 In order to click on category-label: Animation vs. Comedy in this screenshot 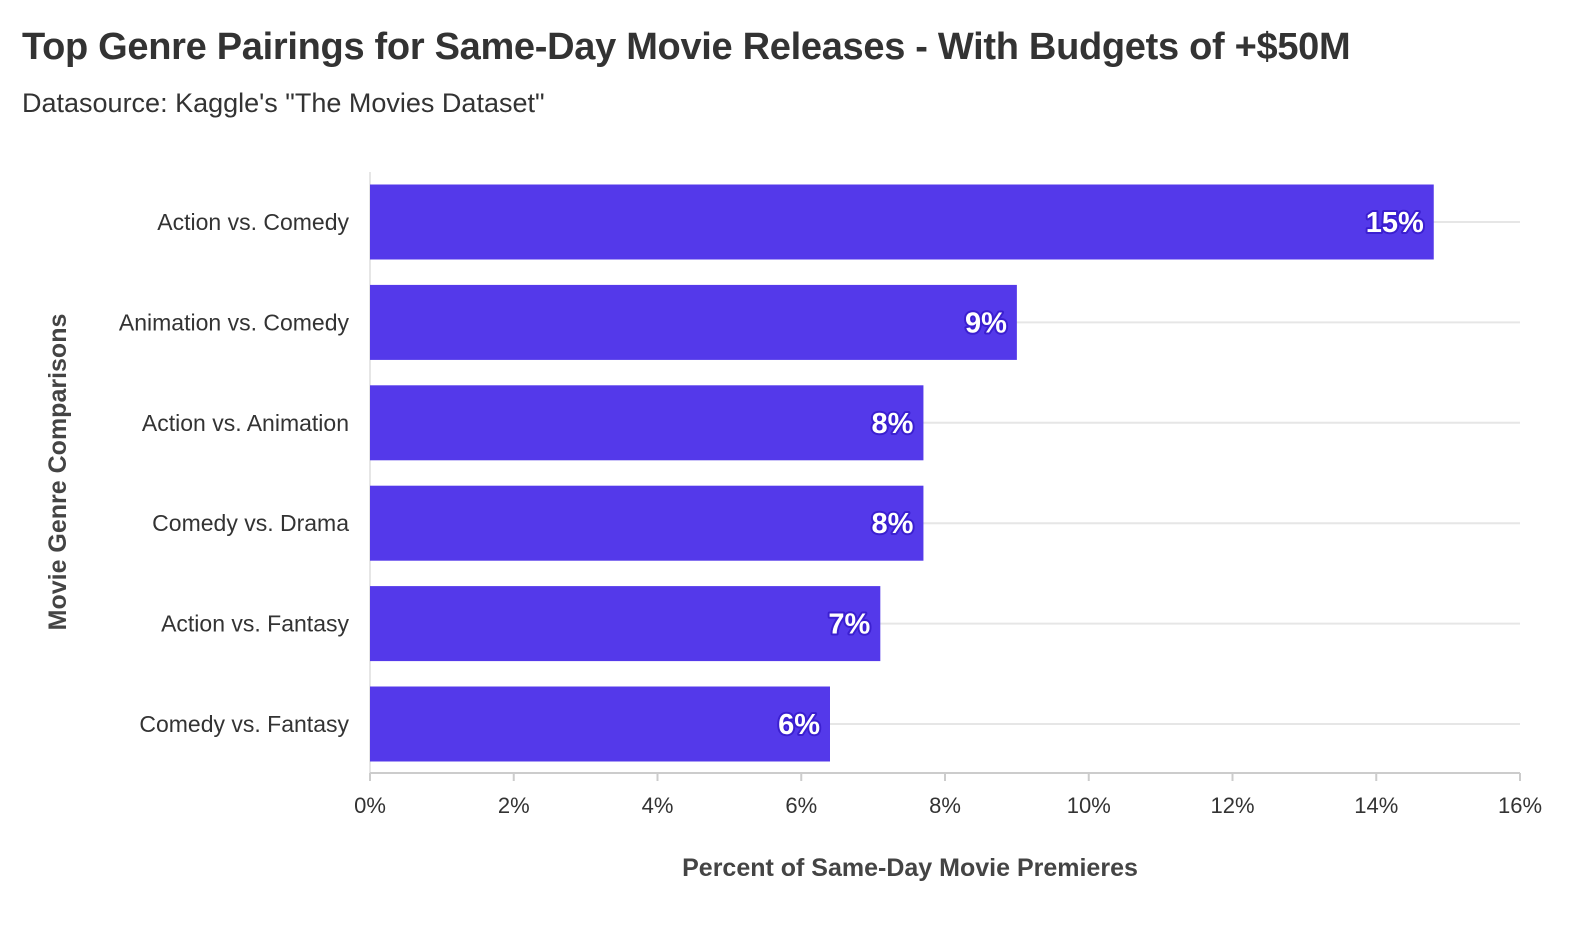, I will do `click(234, 322)`.